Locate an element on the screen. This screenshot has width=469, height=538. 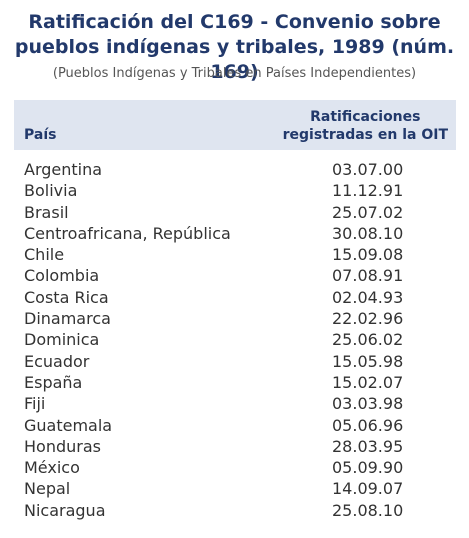
date-cell: 28.03.95 is located at coordinates (368, 446).